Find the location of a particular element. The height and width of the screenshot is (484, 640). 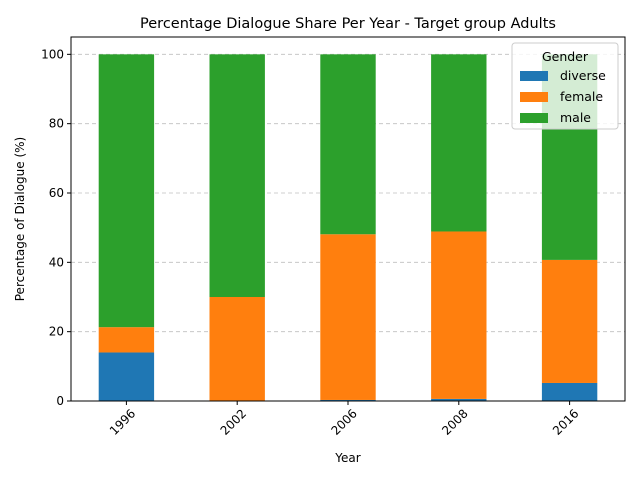

x-tick-label: 2006 is located at coordinates (343, 421).